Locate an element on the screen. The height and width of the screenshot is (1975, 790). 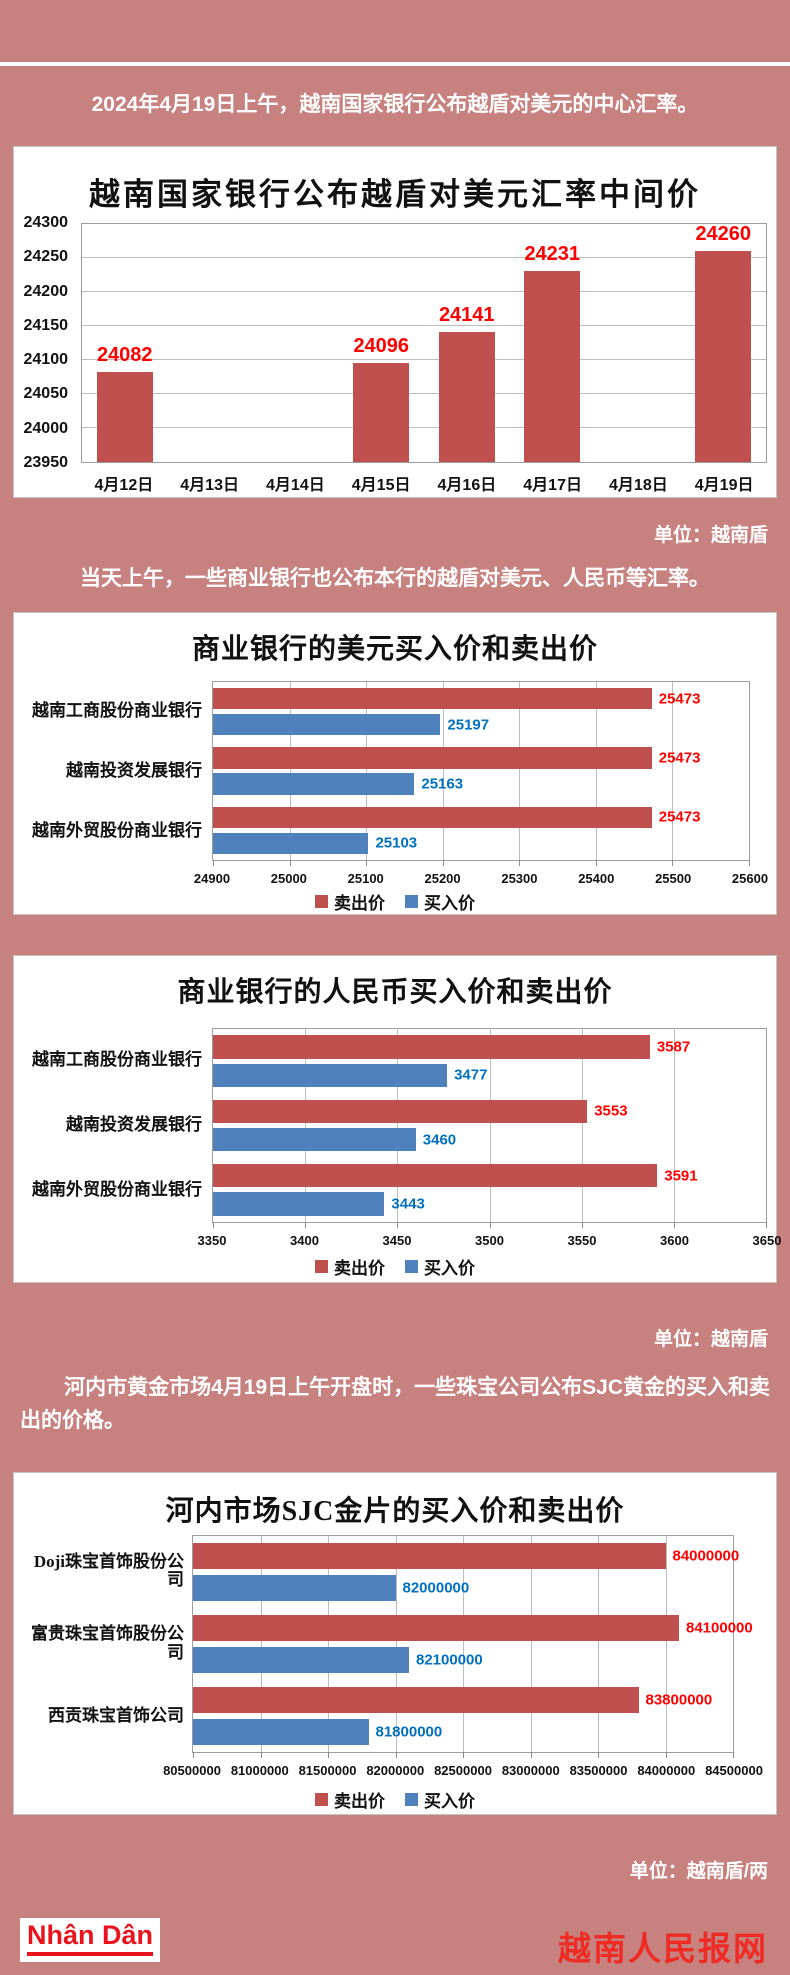
category-label: Doji珠宝首饰股份公司 is located at coordinates (108, 1570).